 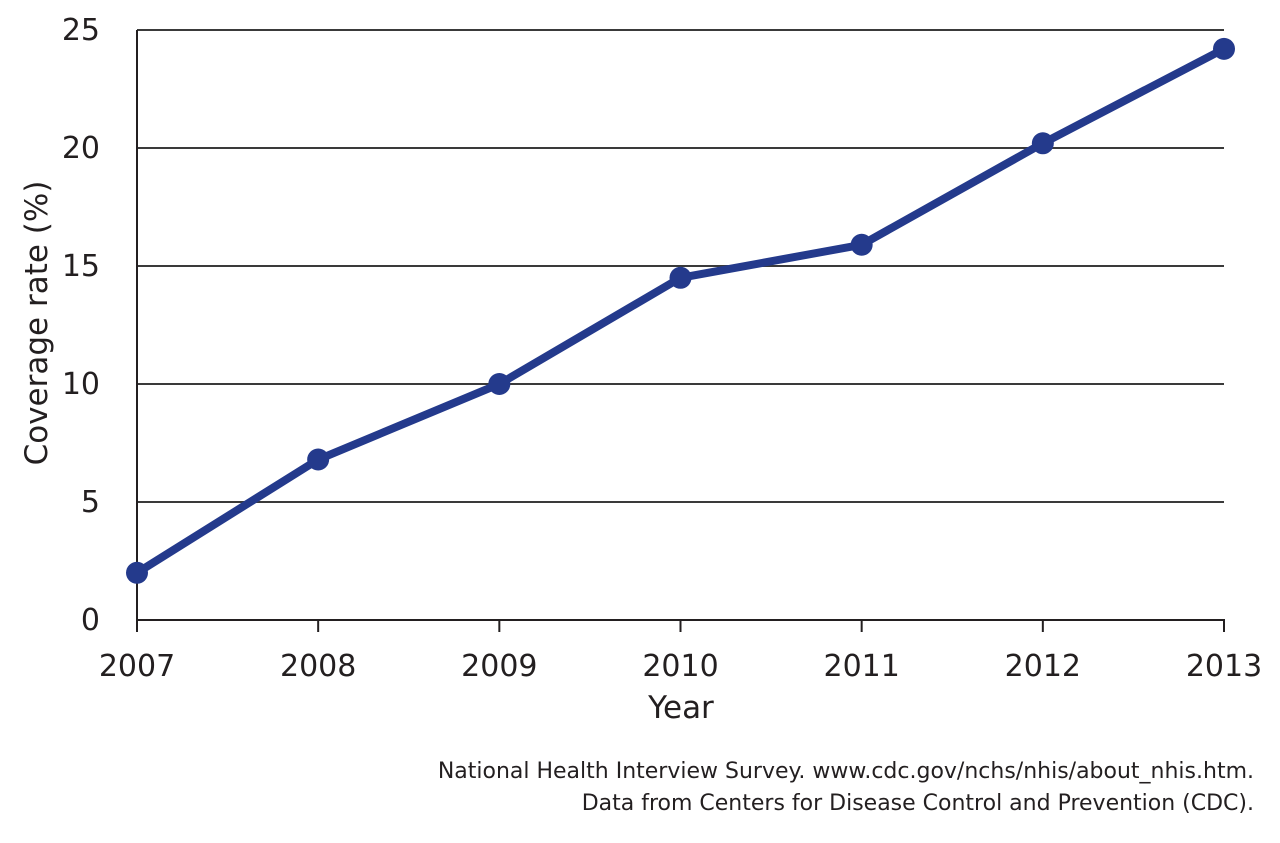 What do you see at coordinates (81, 30) in the screenshot?
I see `y-tick-label: 25` at bounding box center [81, 30].